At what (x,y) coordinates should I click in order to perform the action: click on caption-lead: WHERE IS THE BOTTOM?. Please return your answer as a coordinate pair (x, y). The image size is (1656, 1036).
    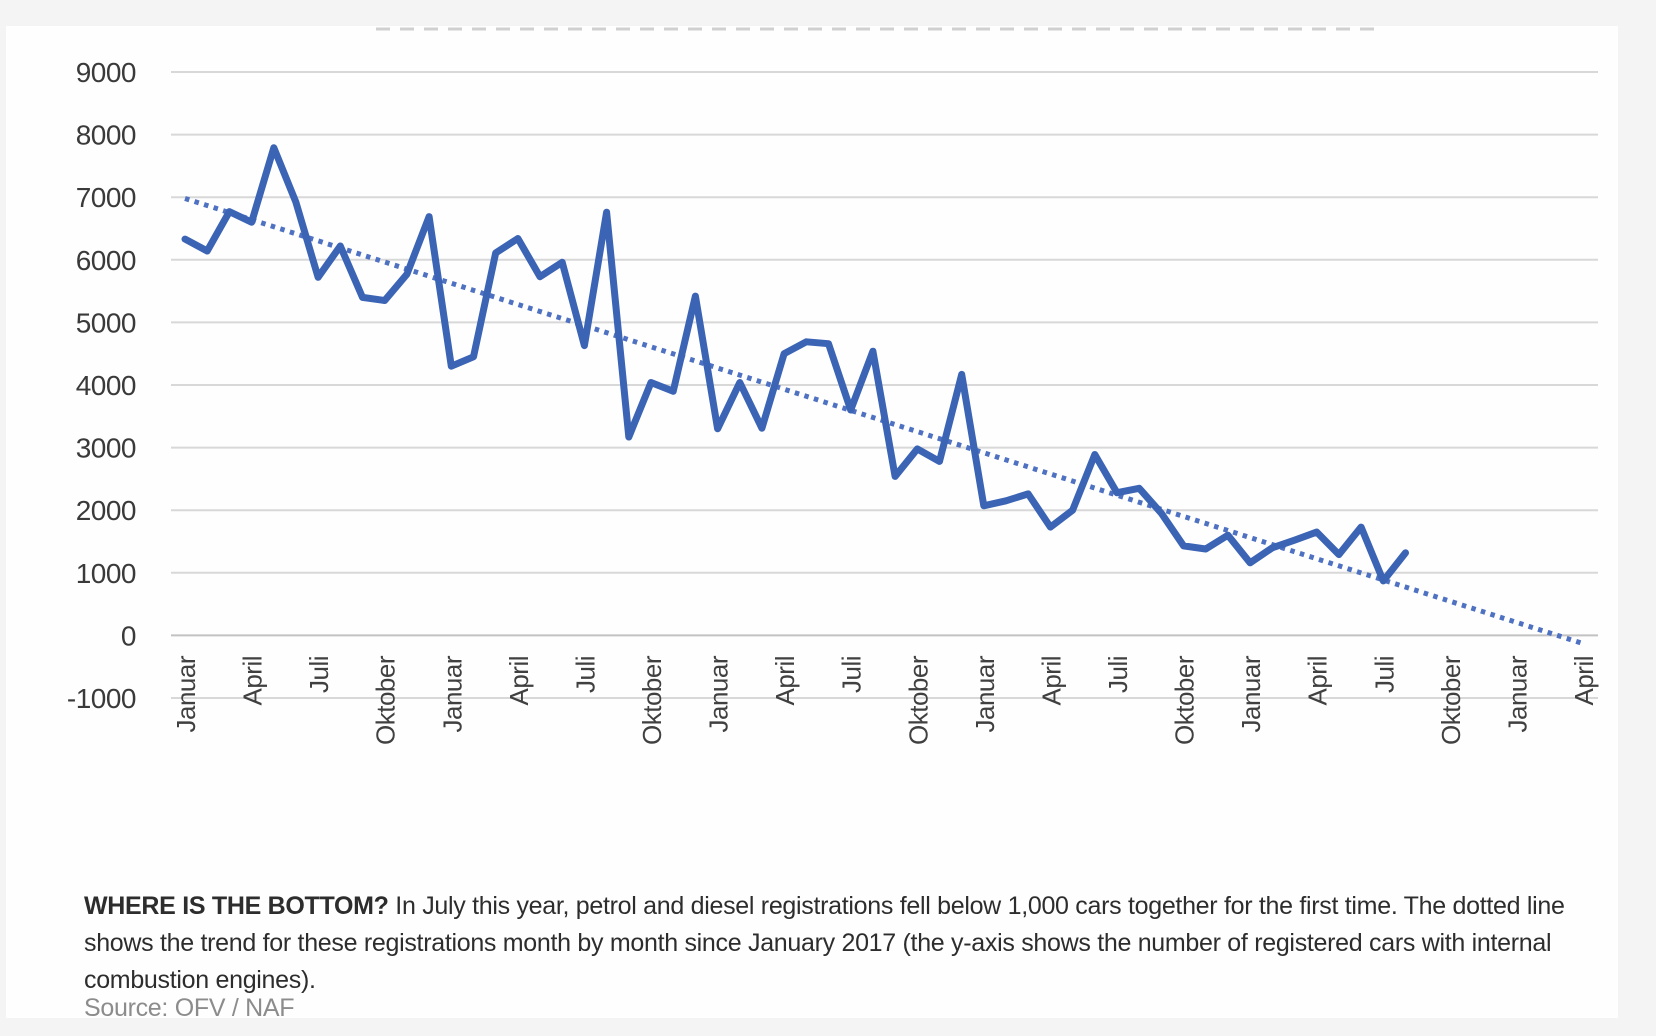
    Looking at the image, I should click on (236, 906).